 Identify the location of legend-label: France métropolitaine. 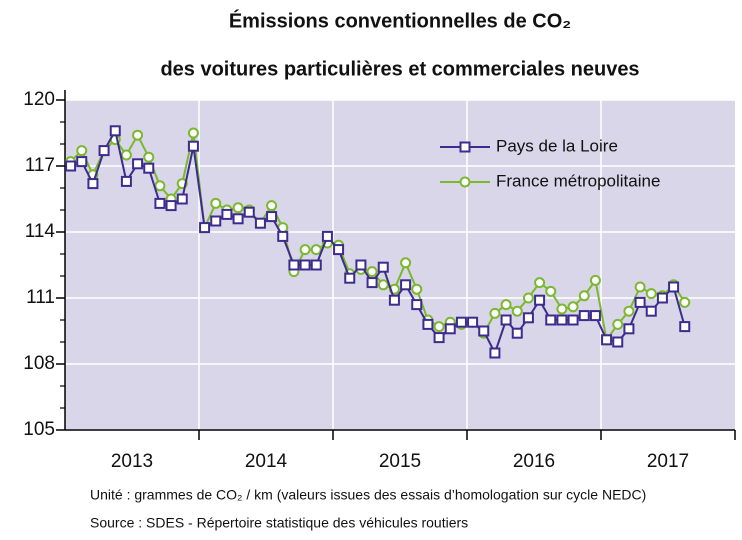
(578, 180).